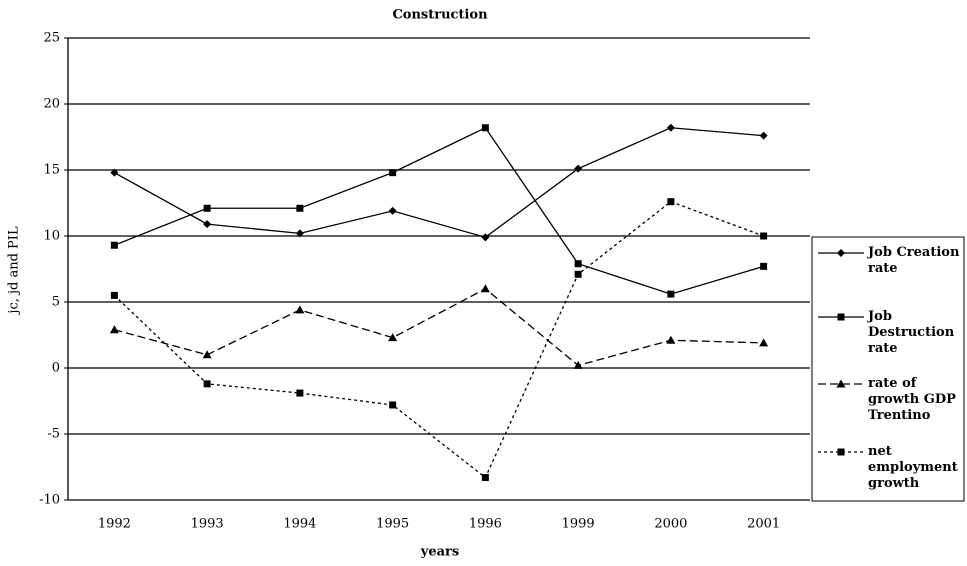 This screenshot has width=967, height=566. What do you see at coordinates (913, 467) in the screenshot?
I see `legend-label: net employment growth` at bounding box center [913, 467].